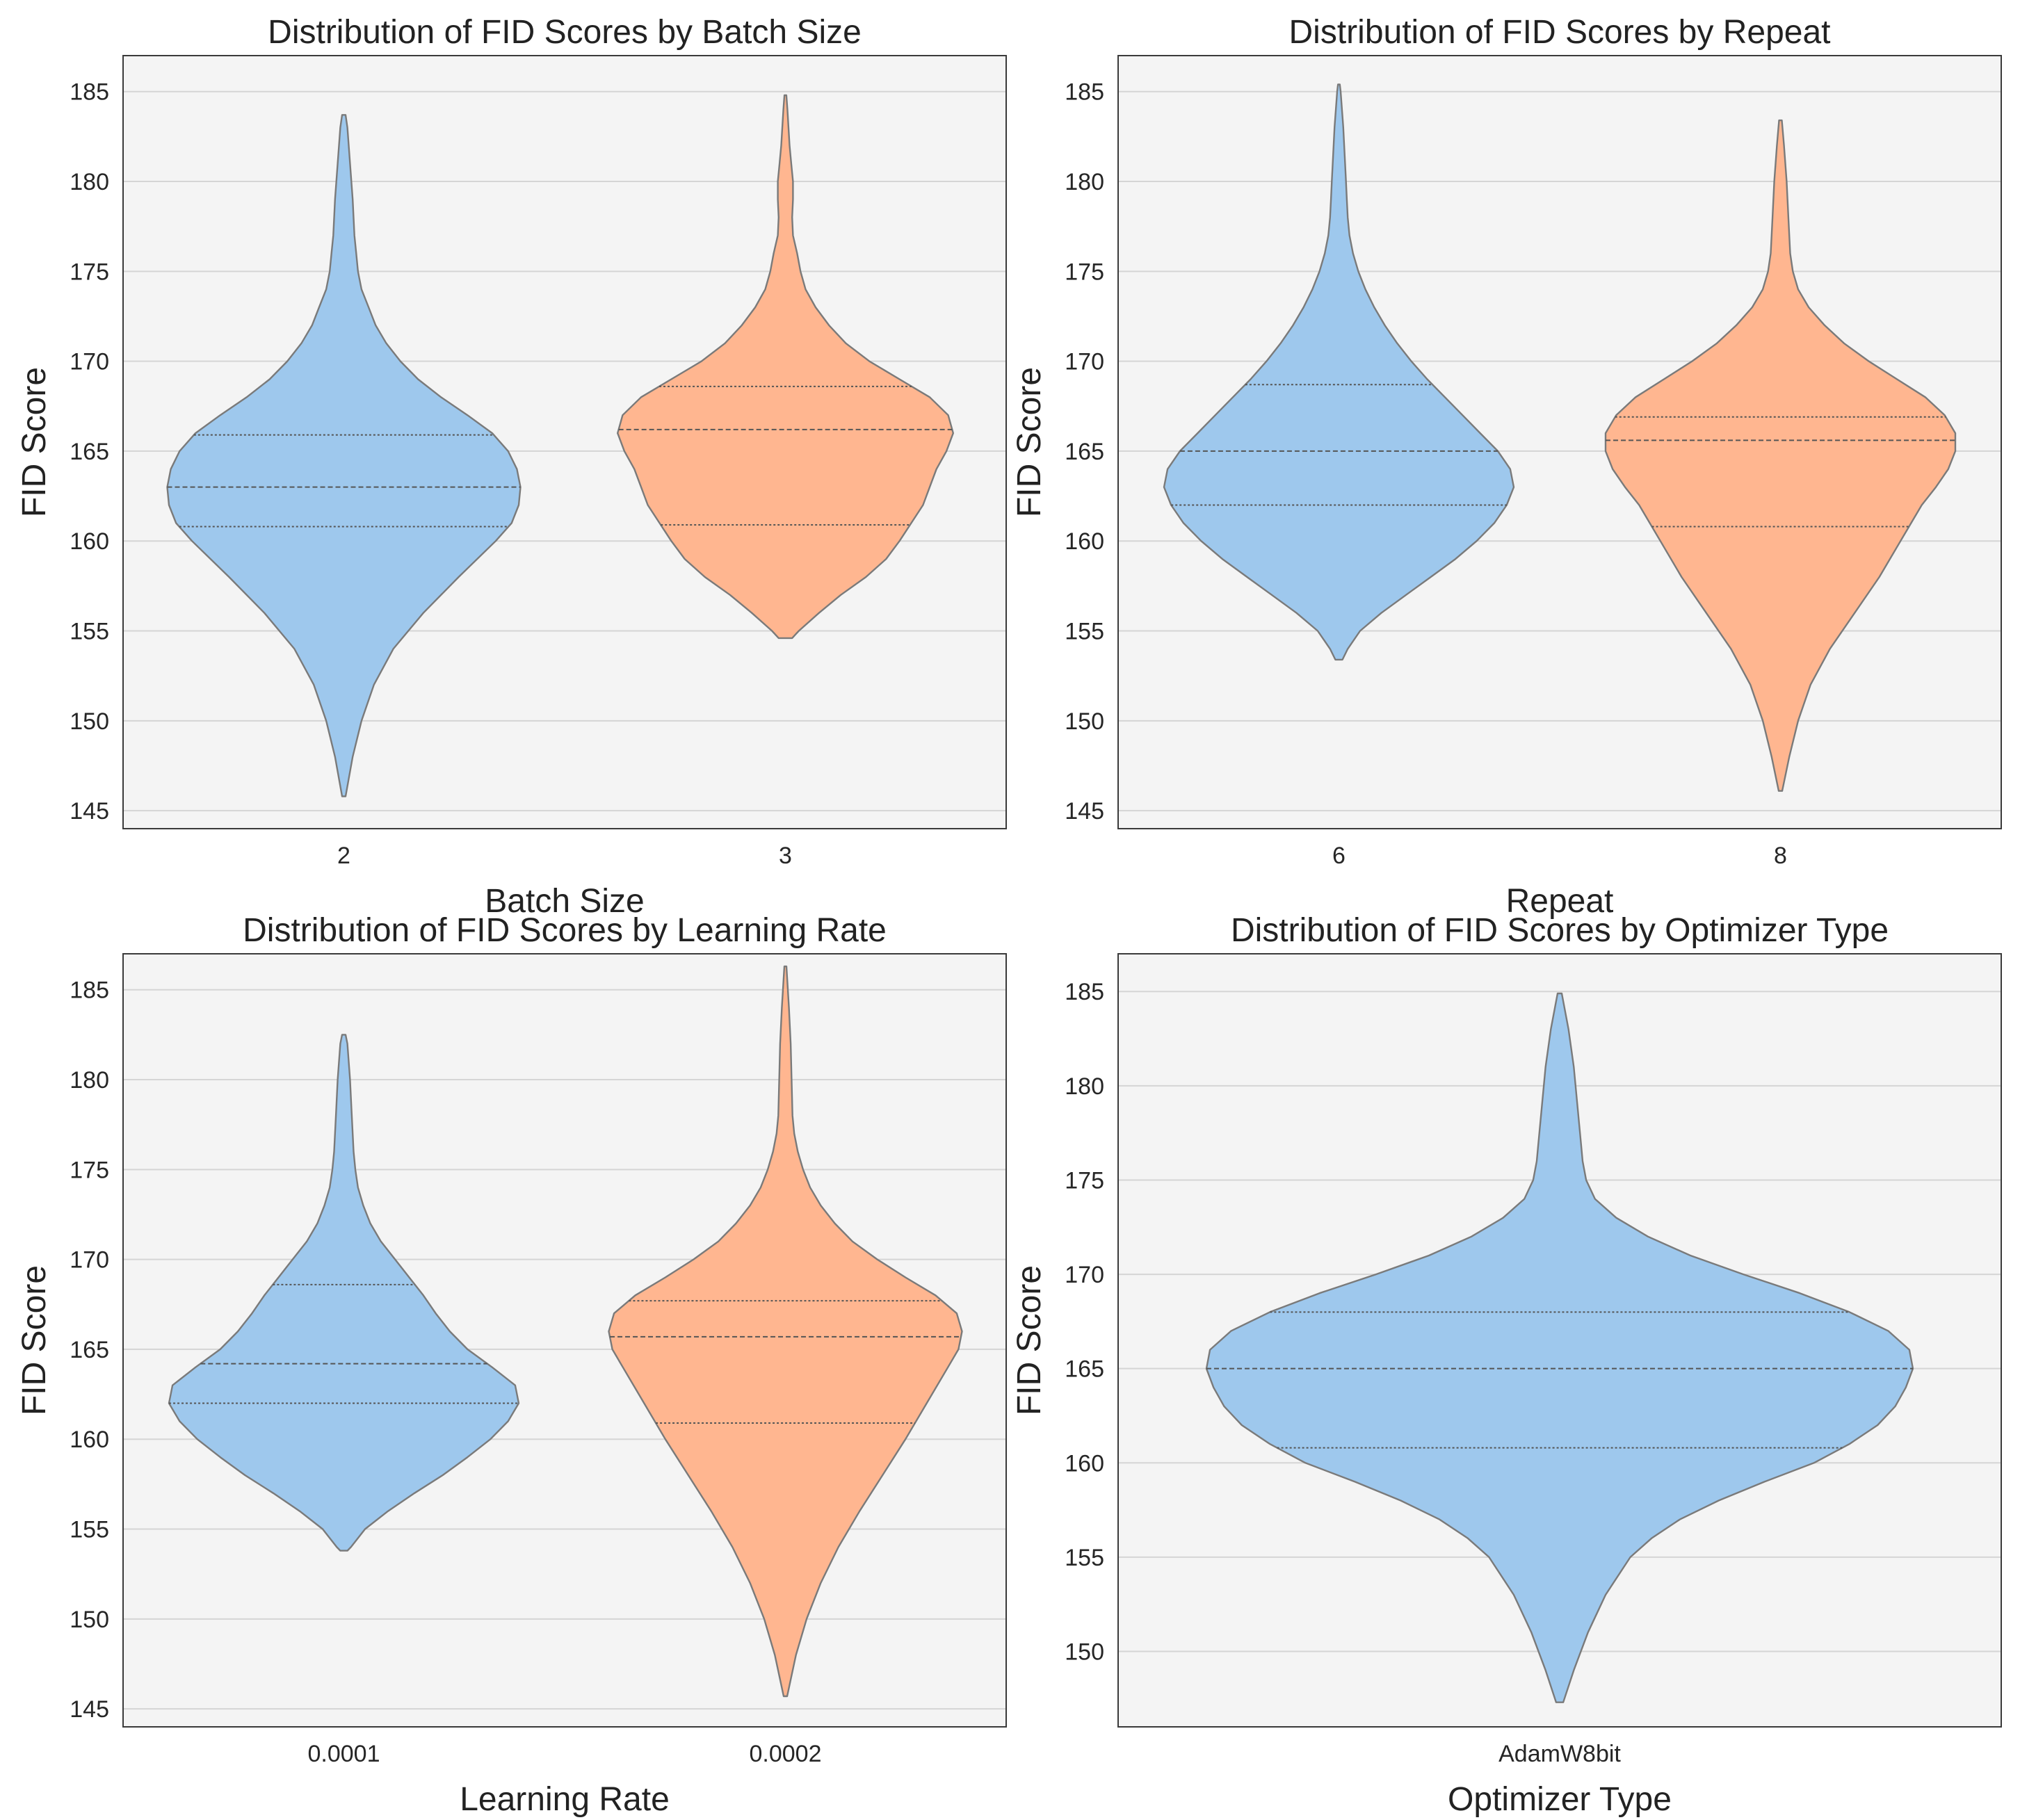  I want to click on x-axis-label: Optimizer Type, so click(1560, 1799).